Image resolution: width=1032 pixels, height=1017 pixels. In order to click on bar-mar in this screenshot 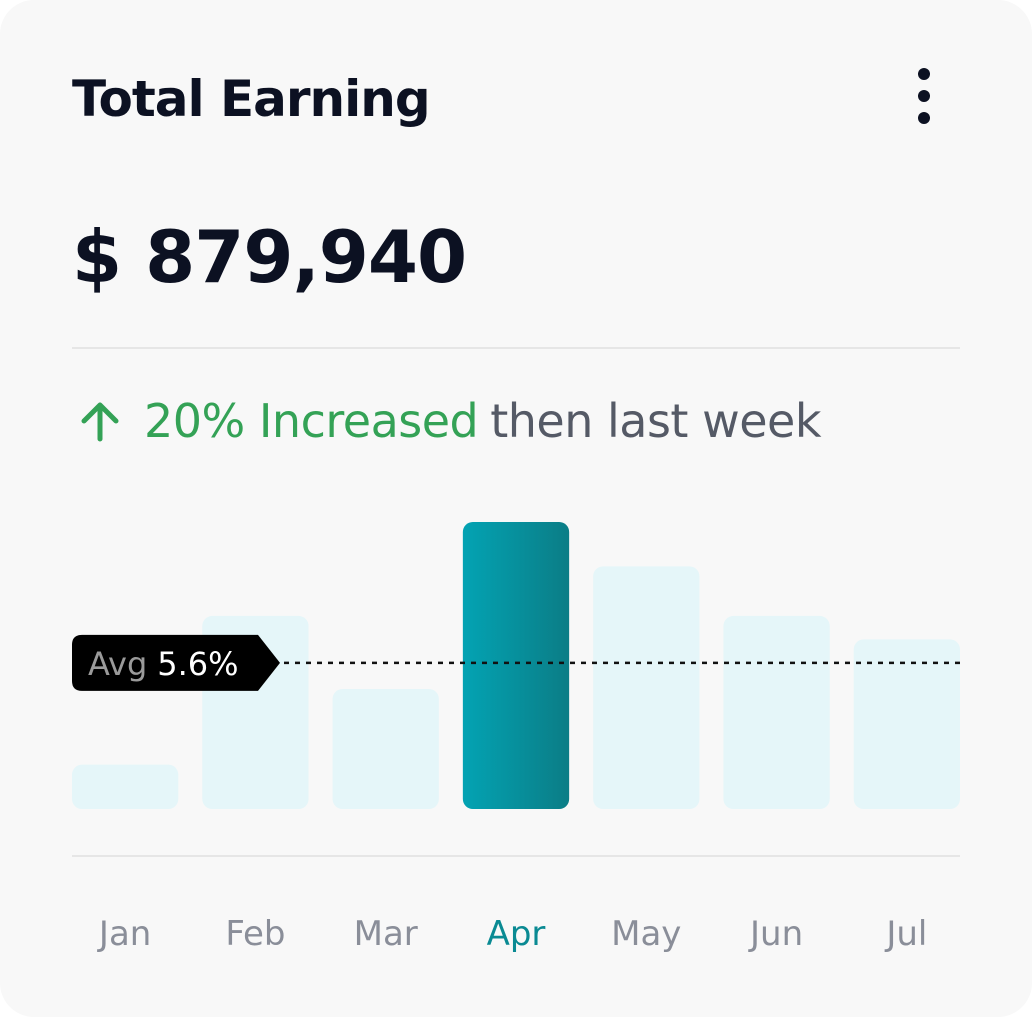, I will do `click(385, 748)`.